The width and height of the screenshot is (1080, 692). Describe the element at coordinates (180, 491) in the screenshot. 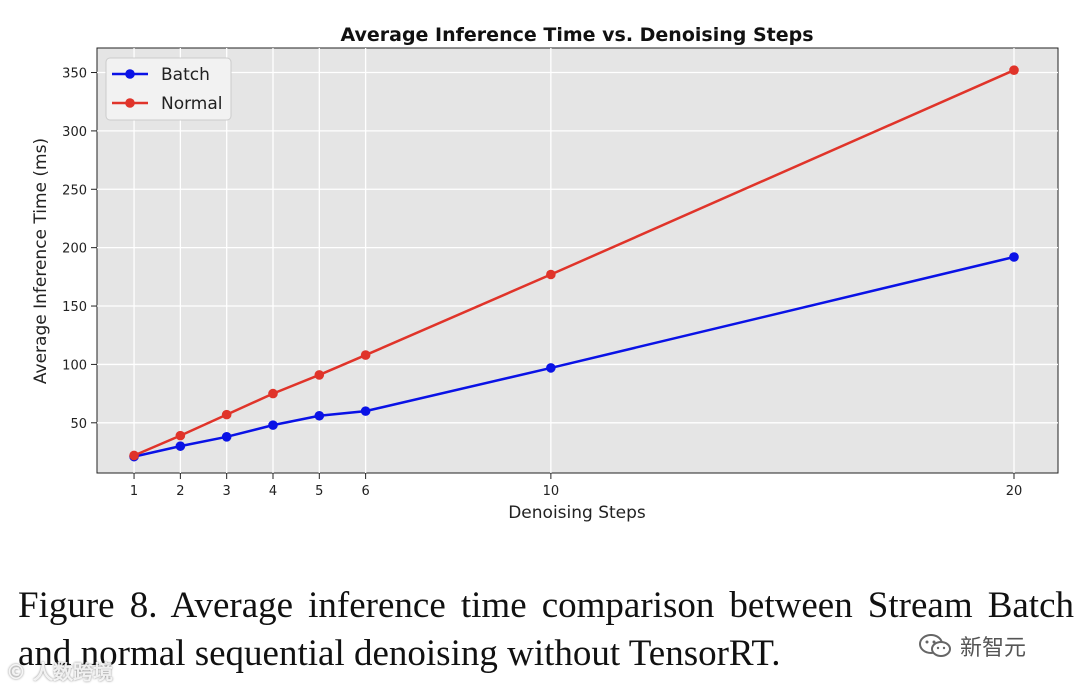

I see `x-tick-label: 2` at that location.